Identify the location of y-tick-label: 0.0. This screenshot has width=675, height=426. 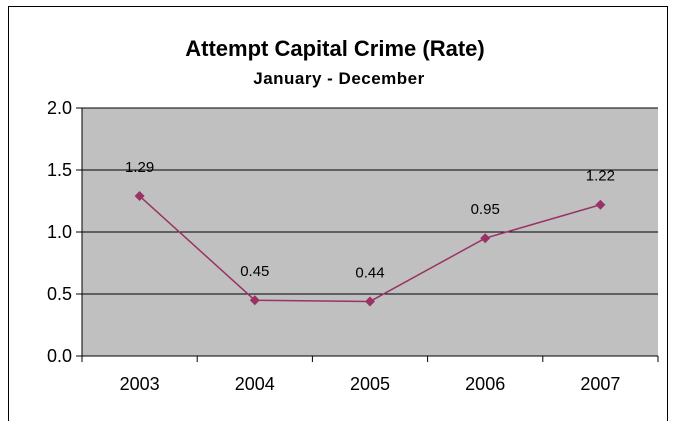
(59, 356).